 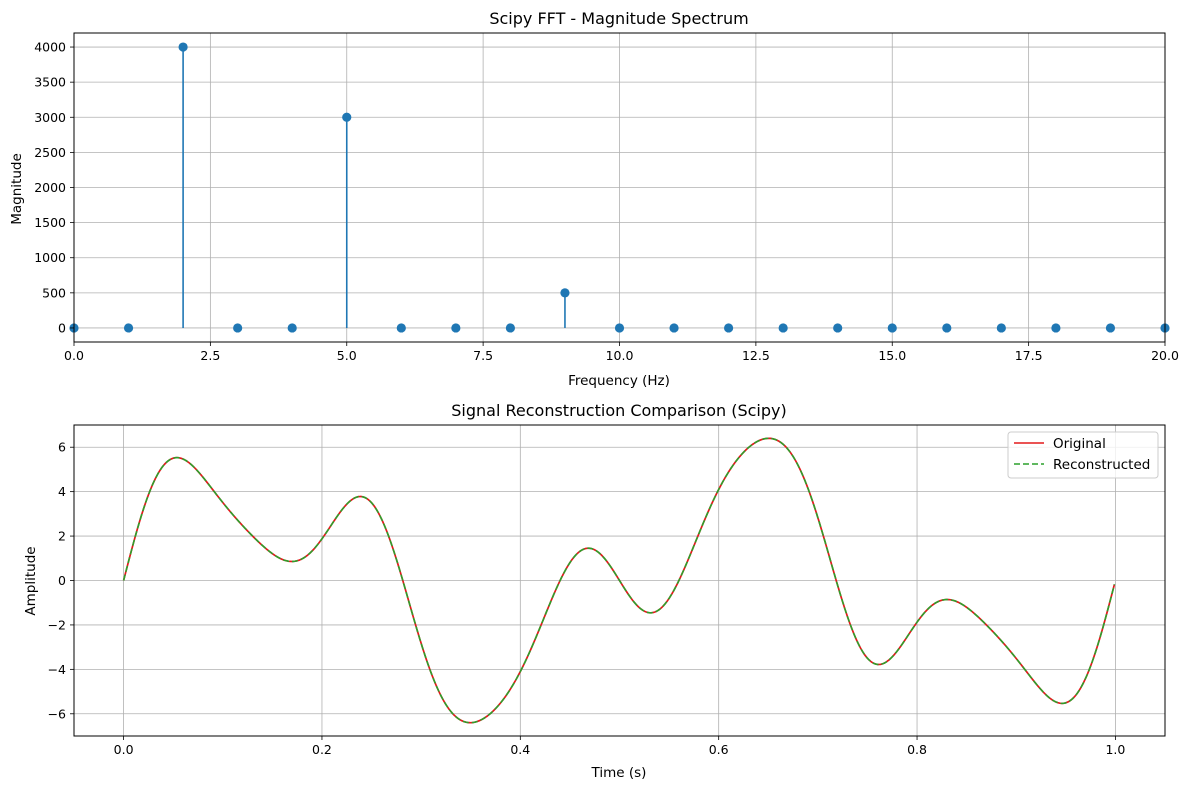 I want to click on y-tick-label: 1000, so click(x=50, y=257).